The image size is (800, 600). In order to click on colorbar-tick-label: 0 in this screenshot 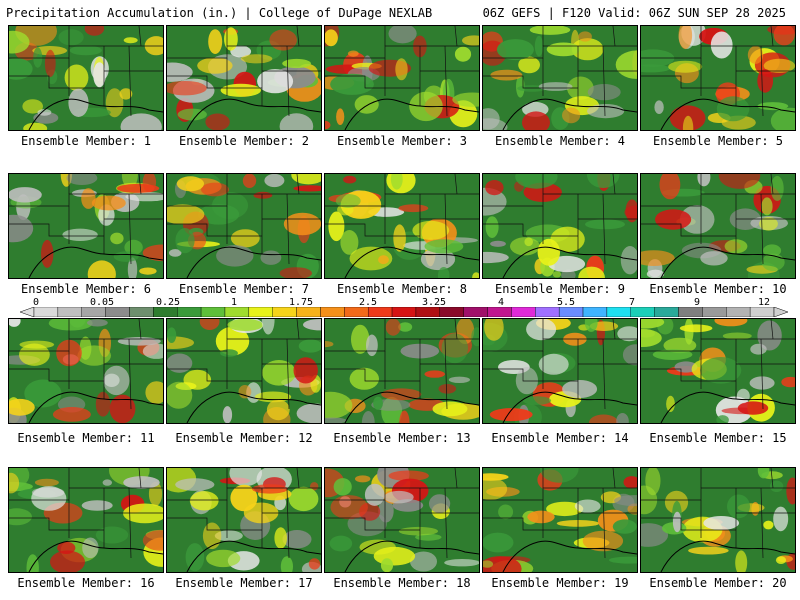, I will do `click(36, 302)`.